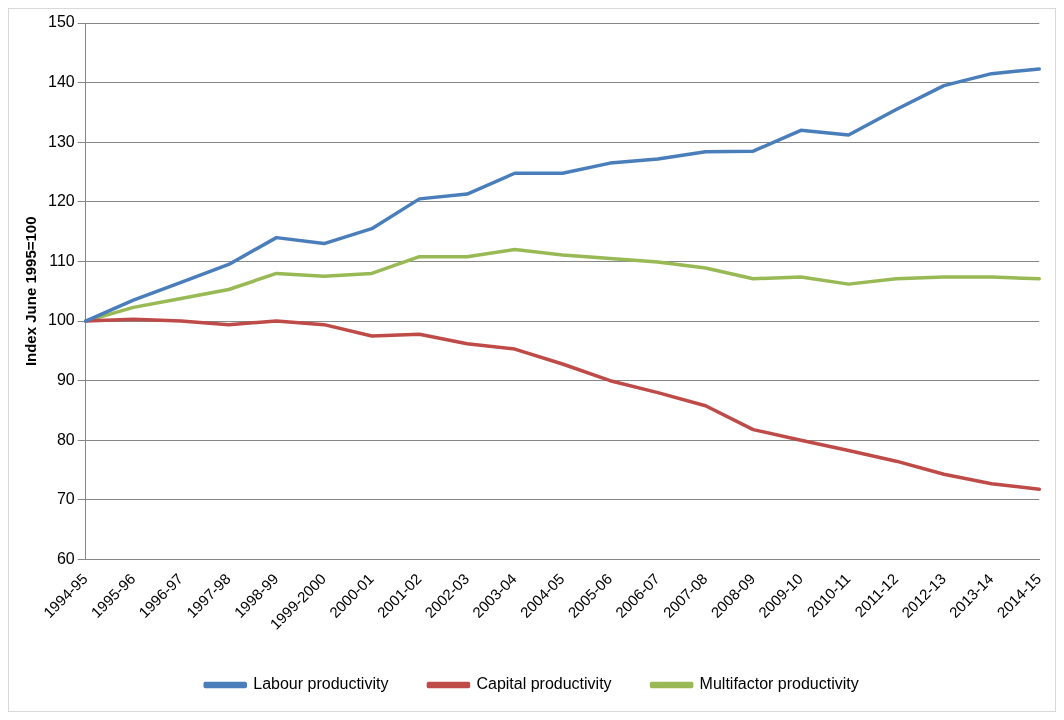 The height and width of the screenshot is (720, 1064). Describe the element at coordinates (65, 499) in the screenshot. I see `y-tick-label: 70` at that location.